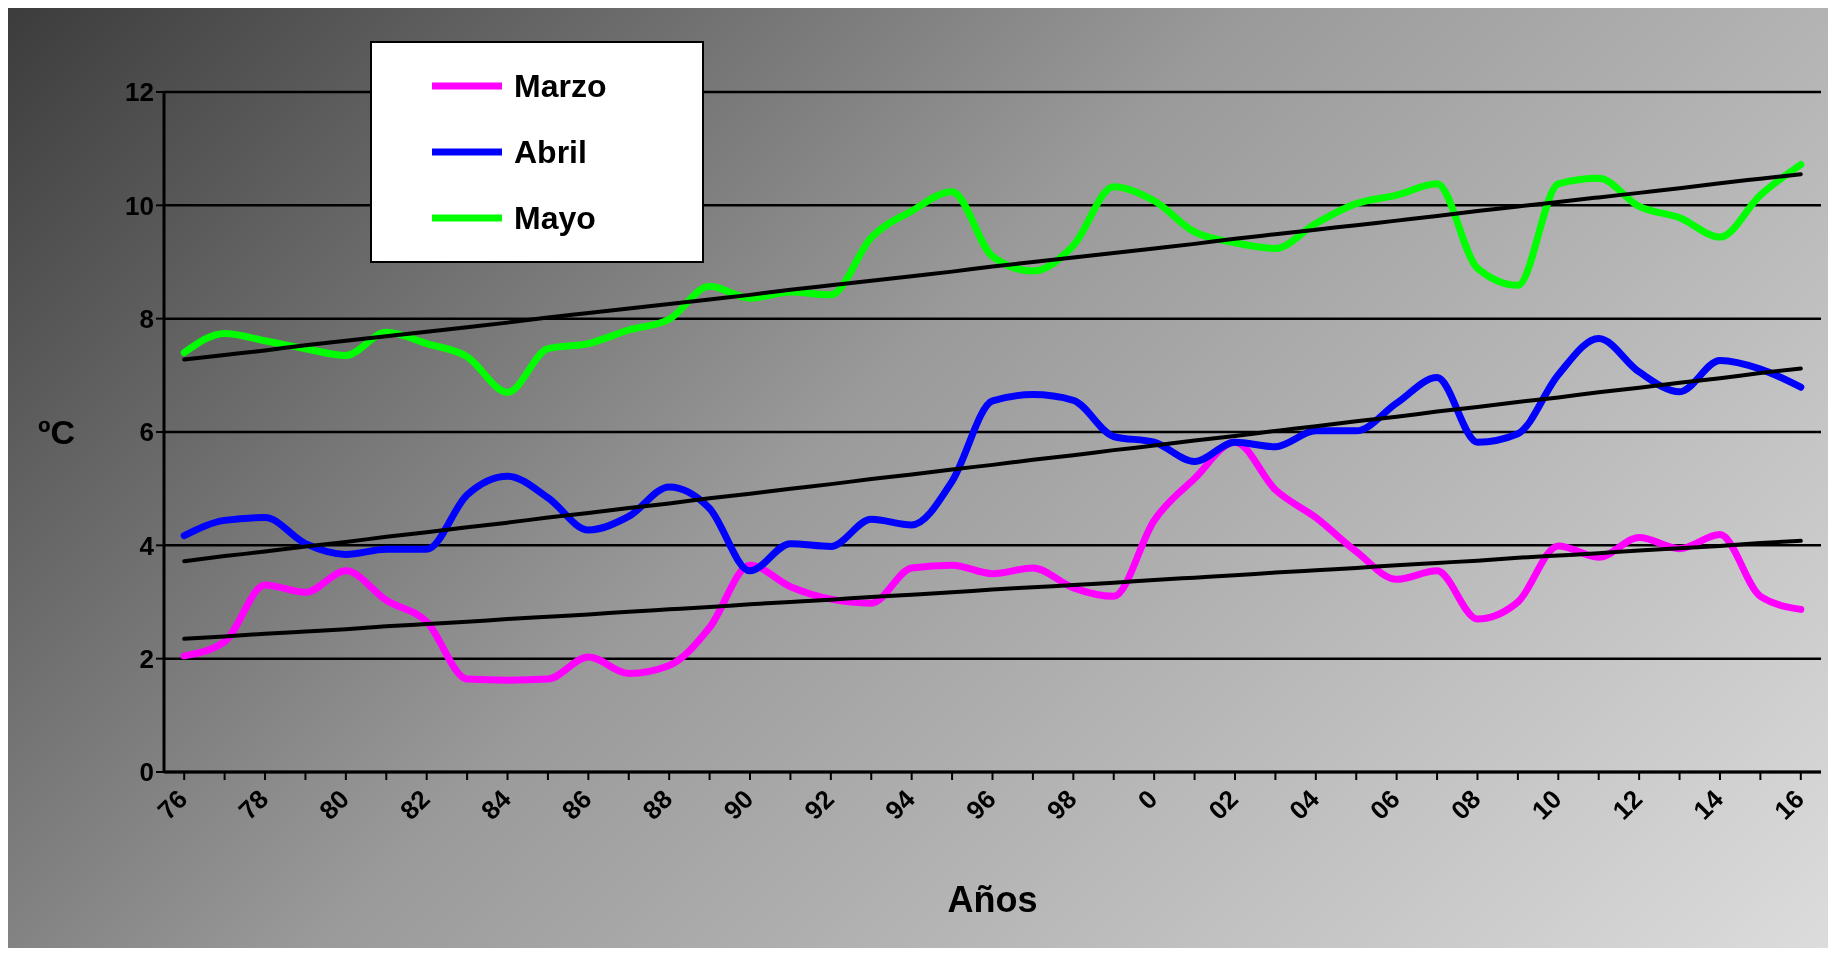 The image size is (1837, 956). I want to click on x-tick-label: 98, so click(1061, 804).